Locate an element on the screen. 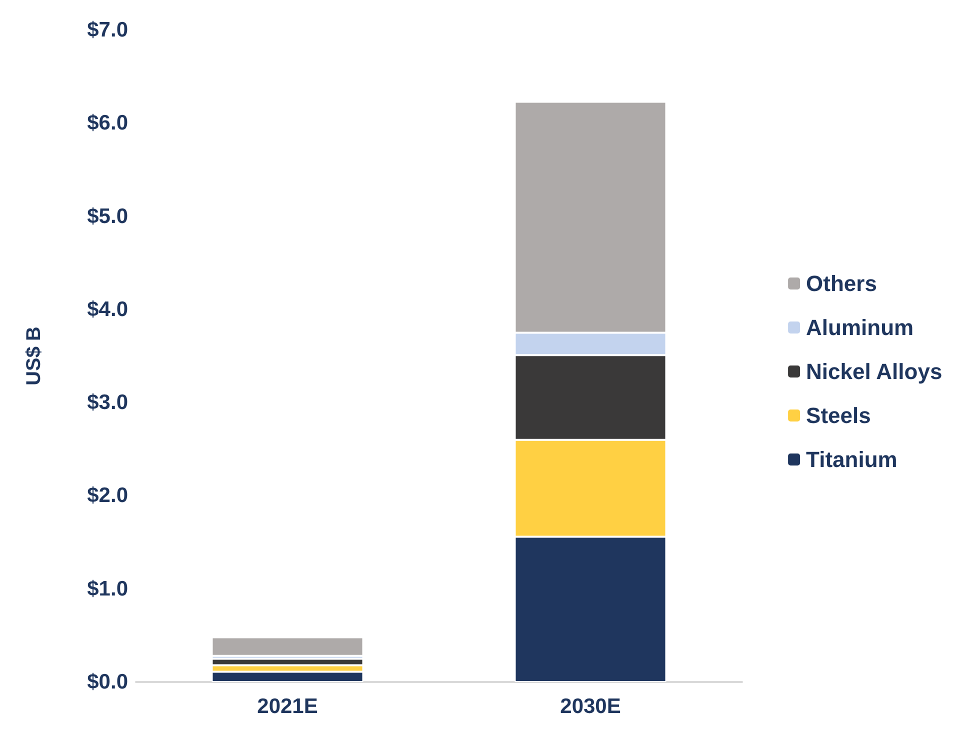 This screenshot has width=960, height=743. y-tick-label: $3.0 is located at coordinates (107, 402).